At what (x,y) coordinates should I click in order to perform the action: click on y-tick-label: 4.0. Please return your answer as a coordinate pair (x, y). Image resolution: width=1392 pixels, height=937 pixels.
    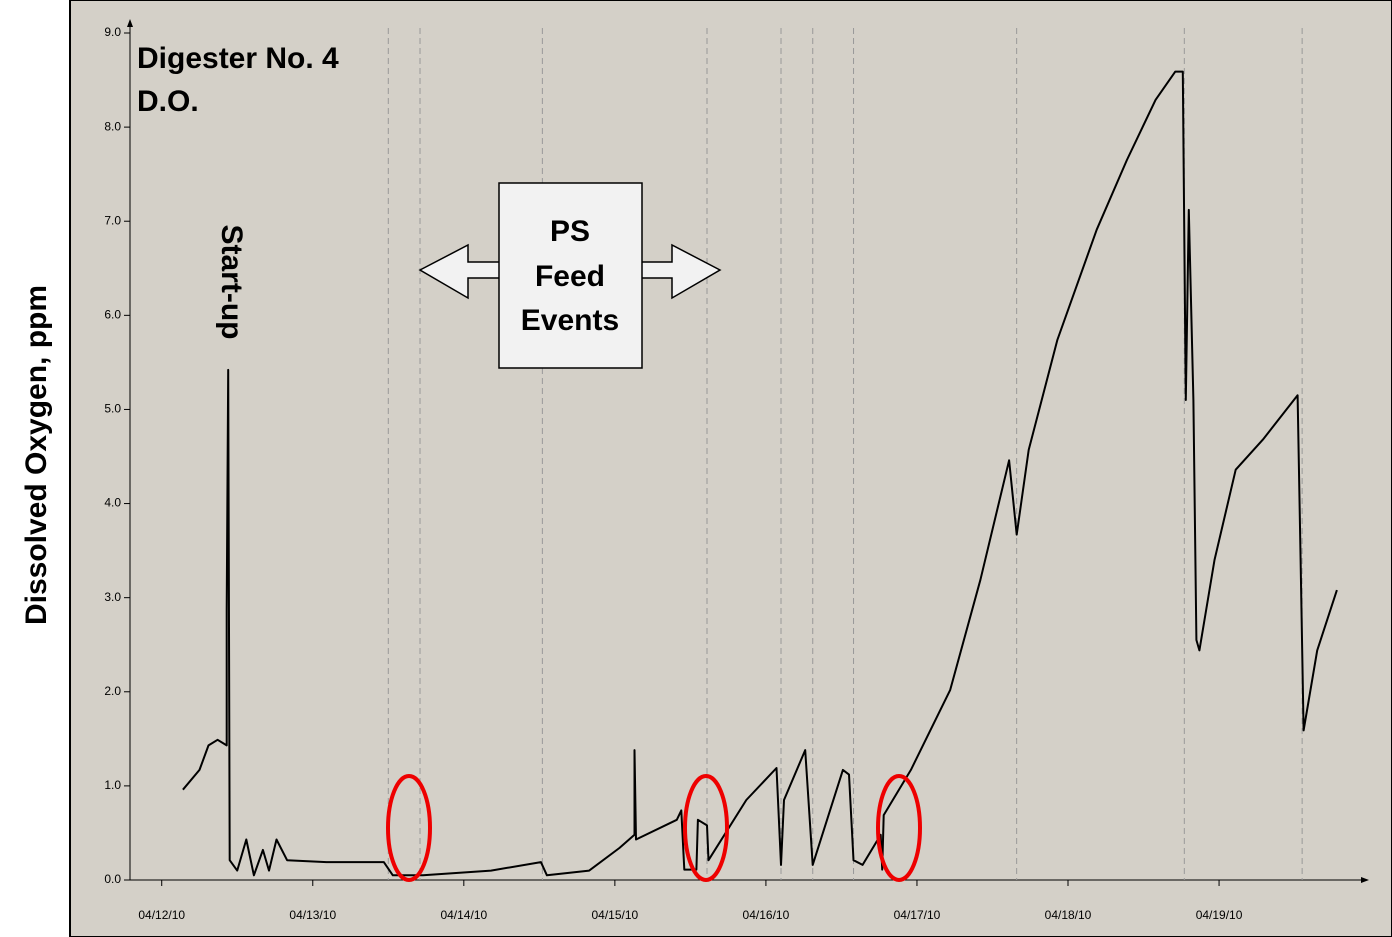
    Looking at the image, I should click on (112, 503).